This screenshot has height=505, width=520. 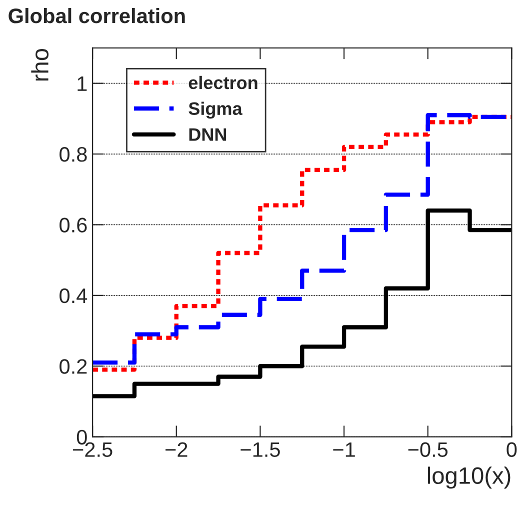 What do you see at coordinates (260, 449) in the screenshot?
I see `x-tick-label: −1.5` at bounding box center [260, 449].